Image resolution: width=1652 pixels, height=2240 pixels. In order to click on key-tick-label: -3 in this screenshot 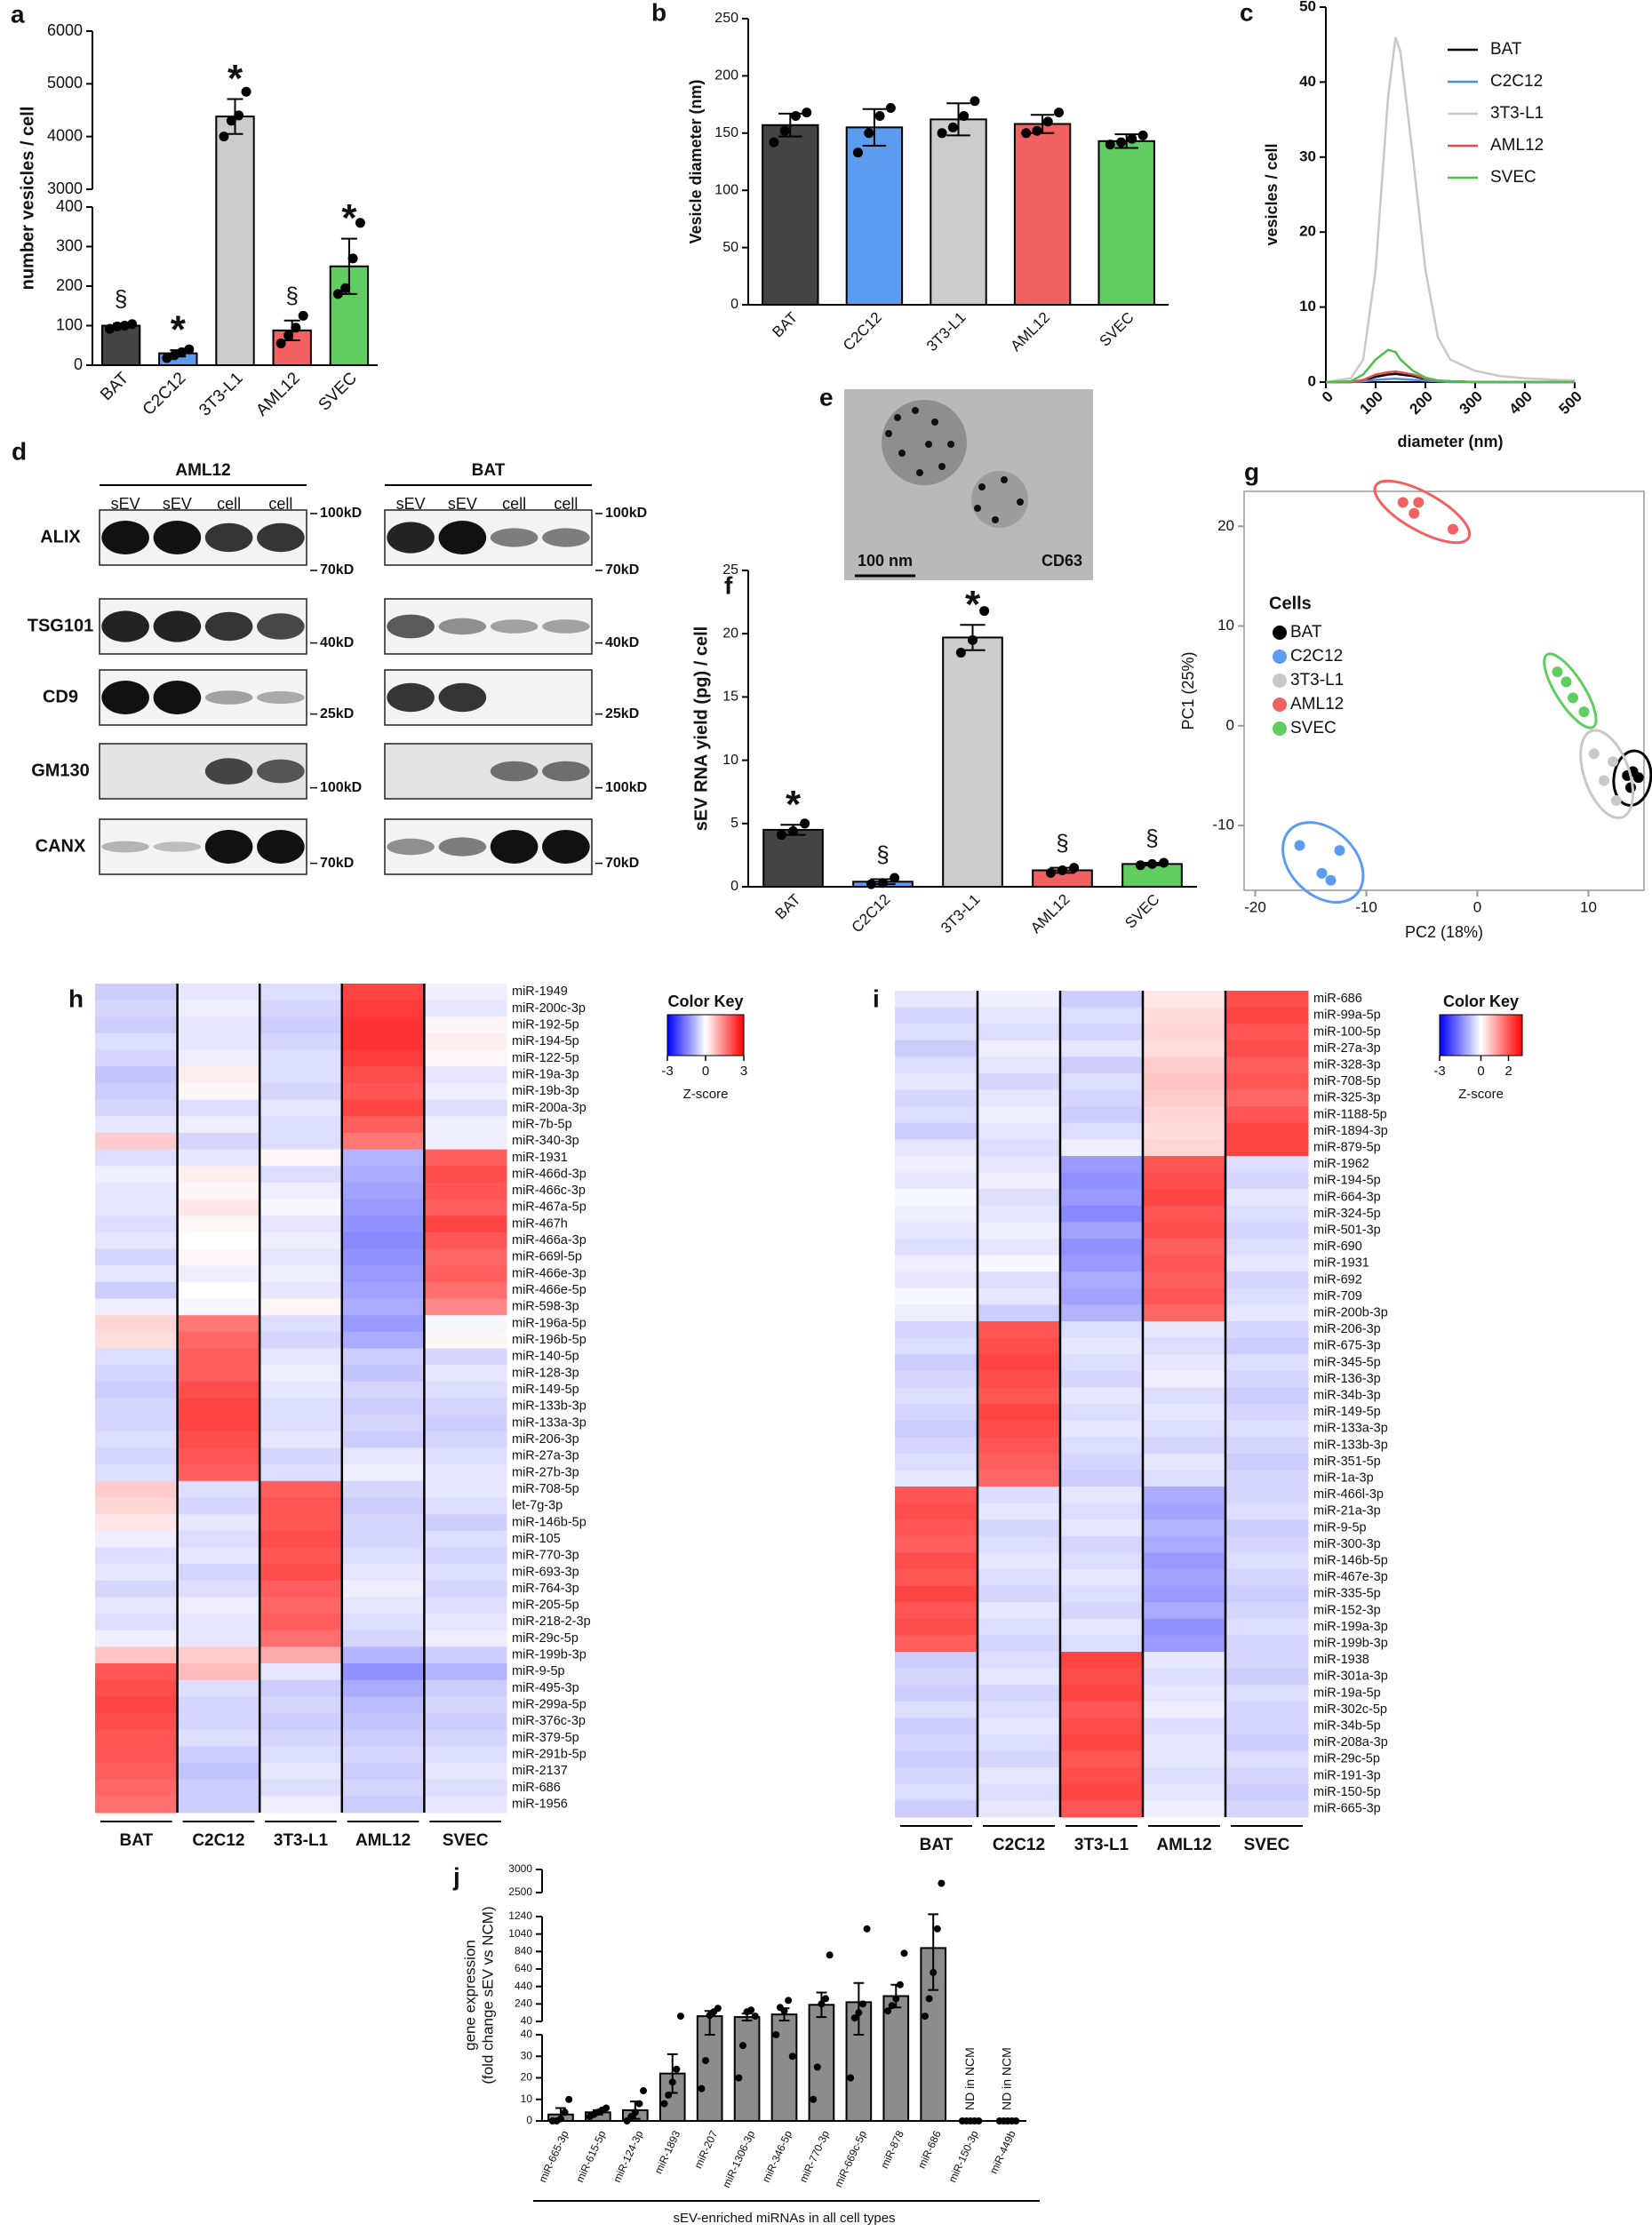, I will do `click(1439, 1071)`.